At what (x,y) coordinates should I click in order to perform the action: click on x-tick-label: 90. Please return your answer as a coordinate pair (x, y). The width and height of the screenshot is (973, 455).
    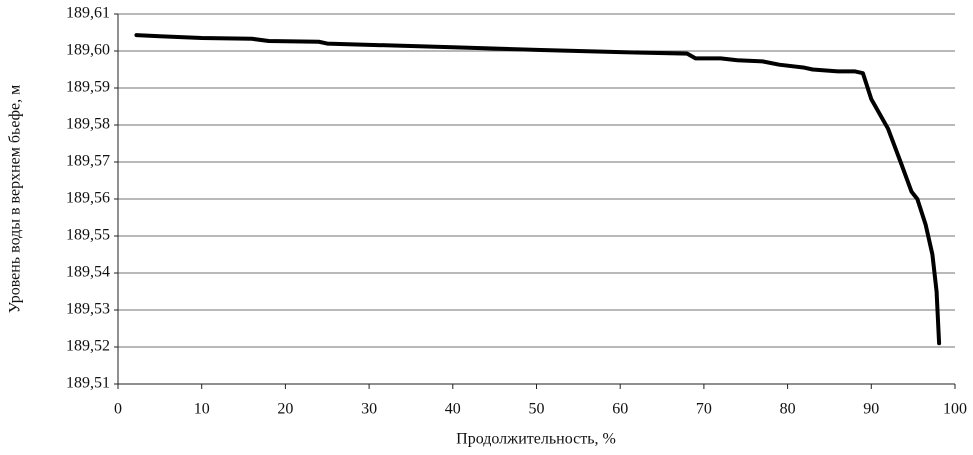
    Looking at the image, I should click on (871, 409).